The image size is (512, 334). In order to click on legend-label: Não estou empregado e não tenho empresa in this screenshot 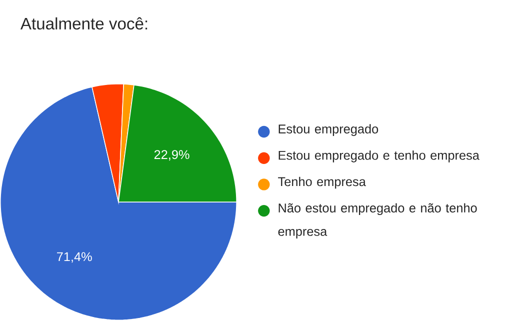, I will do `click(377, 221)`.